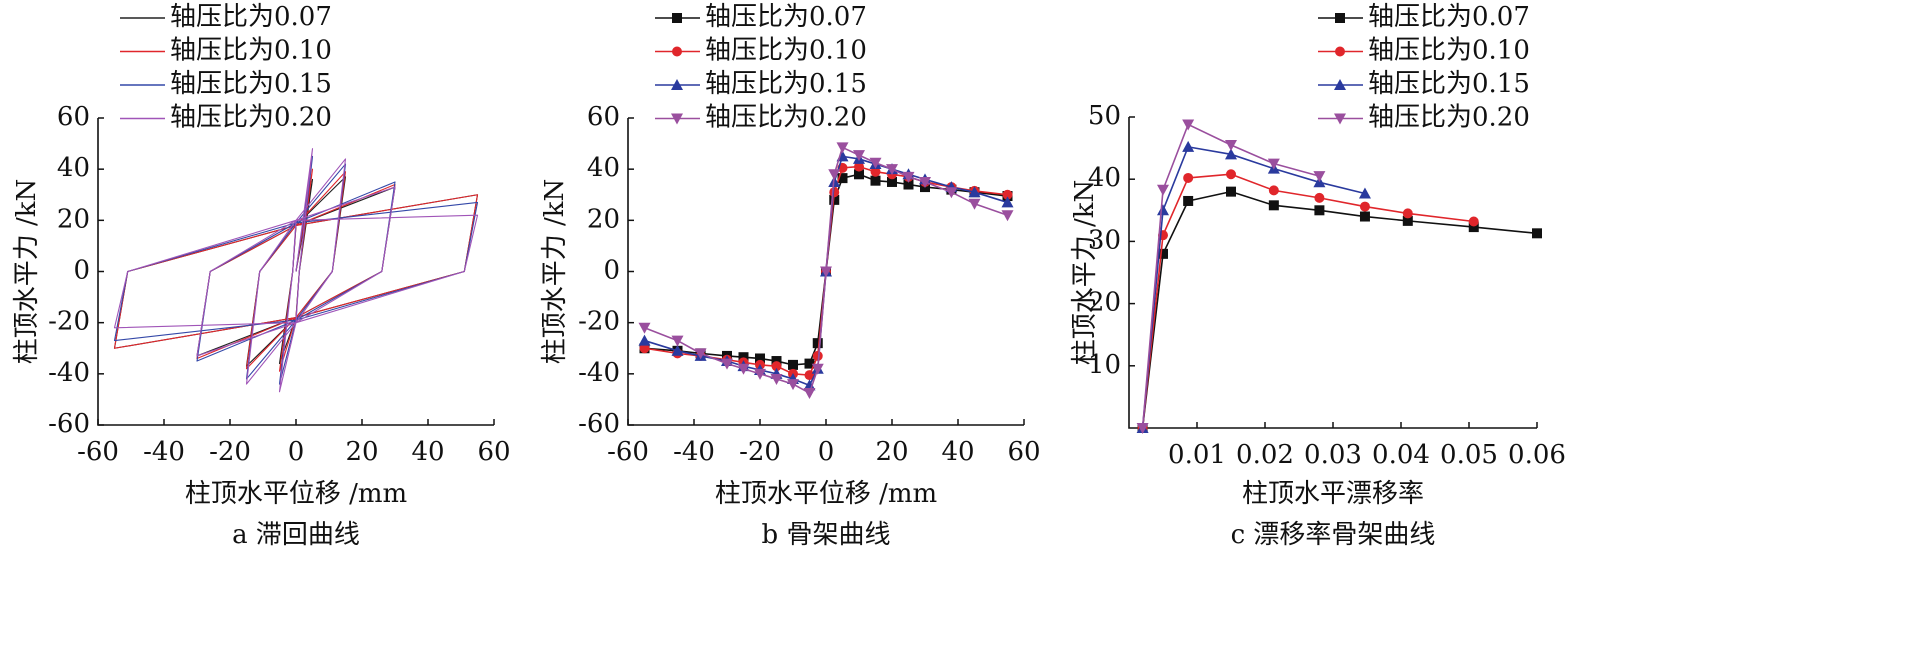  Describe the element at coordinates (1197, 455) in the screenshot. I see `x-tick-label: 0.01` at that location.